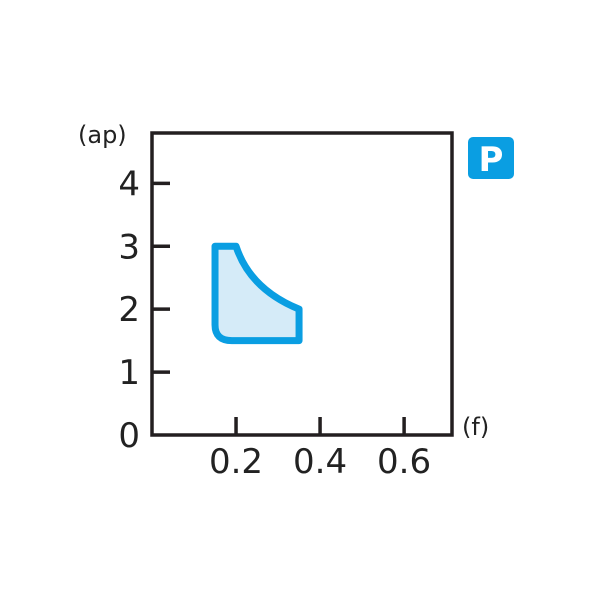  What do you see at coordinates (129, 436) in the screenshot?
I see `y-tick-label: 0` at bounding box center [129, 436].